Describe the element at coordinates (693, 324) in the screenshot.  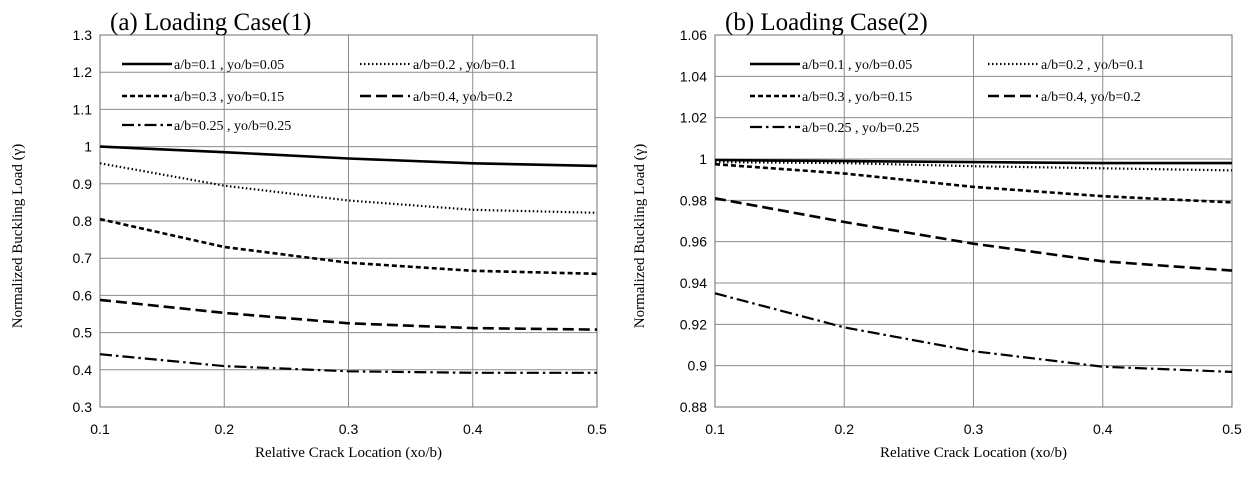
I see `y-tick-label: 0.92` at that location.